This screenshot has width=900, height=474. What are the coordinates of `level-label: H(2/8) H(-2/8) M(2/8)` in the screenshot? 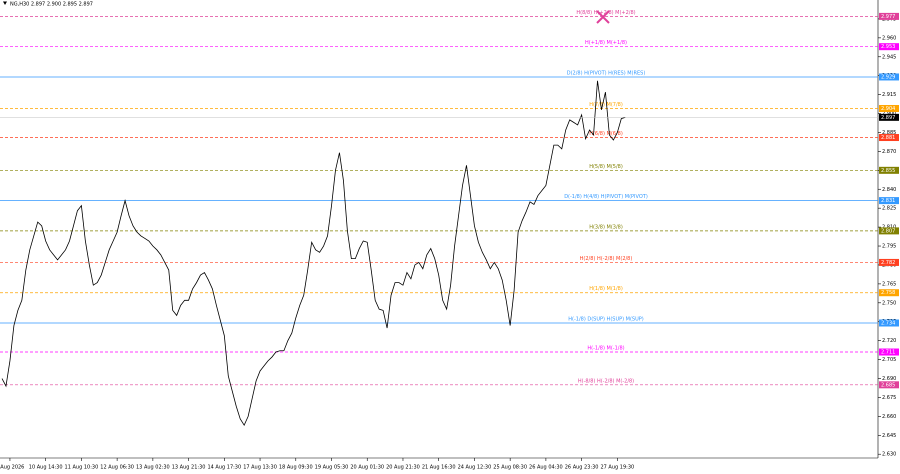 It's located at (606, 259).